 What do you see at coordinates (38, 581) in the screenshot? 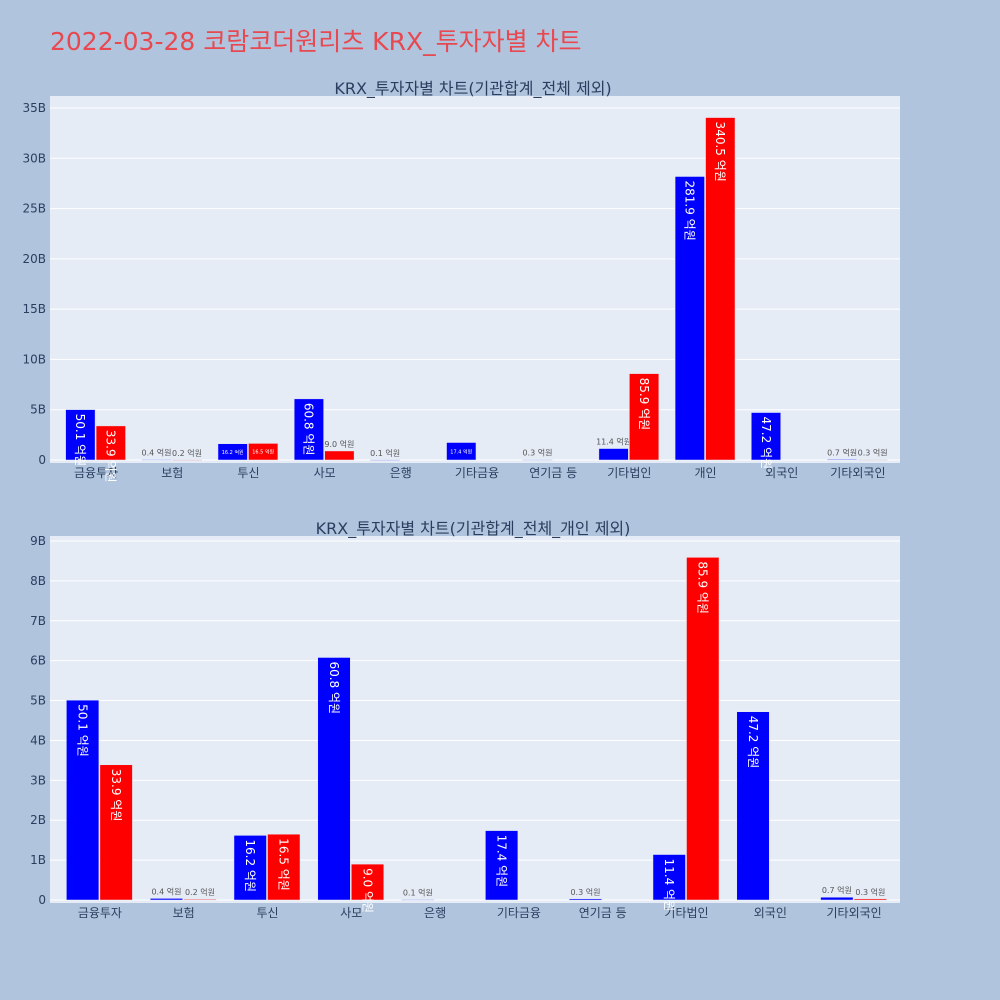
I see `y-tick-label: 8B` at bounding box center [38, 581].